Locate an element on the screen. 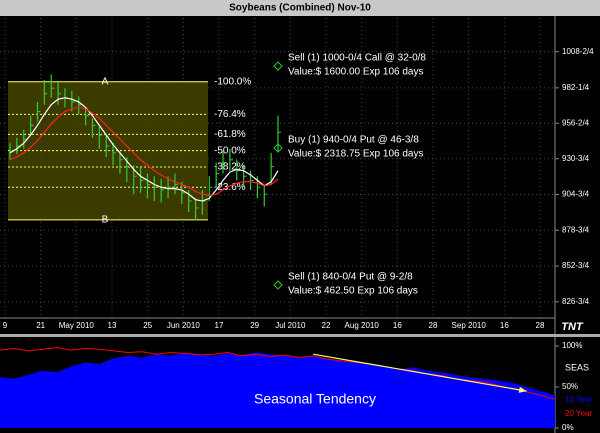  chart-title: Soybeans (Combined) Nov-10 is located at coordinates (300, 8).